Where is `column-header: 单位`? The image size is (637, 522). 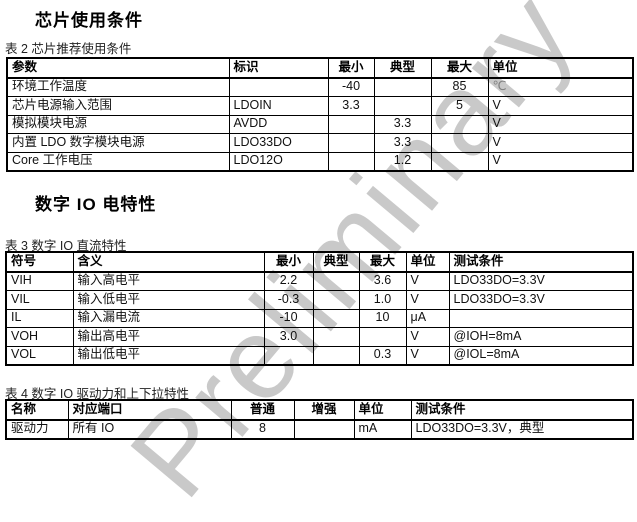 column-header: 单位 is located at coordinates (560, 68).